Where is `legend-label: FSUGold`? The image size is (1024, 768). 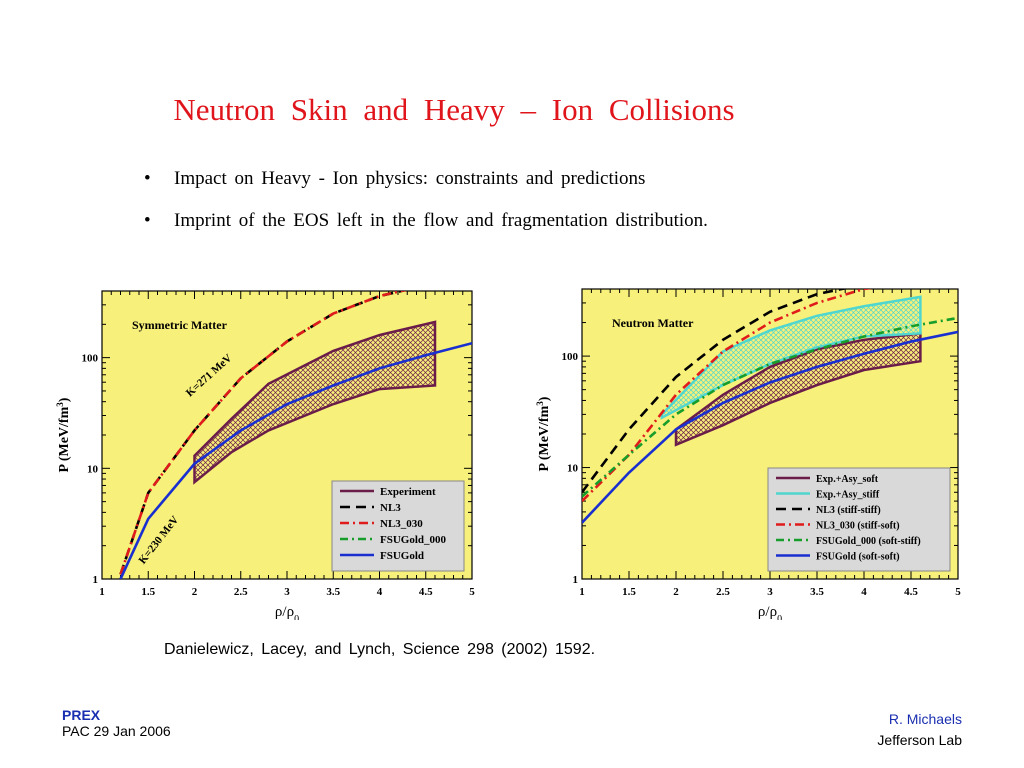
legend-label: FSUGold is located at coordinates (402, 556).